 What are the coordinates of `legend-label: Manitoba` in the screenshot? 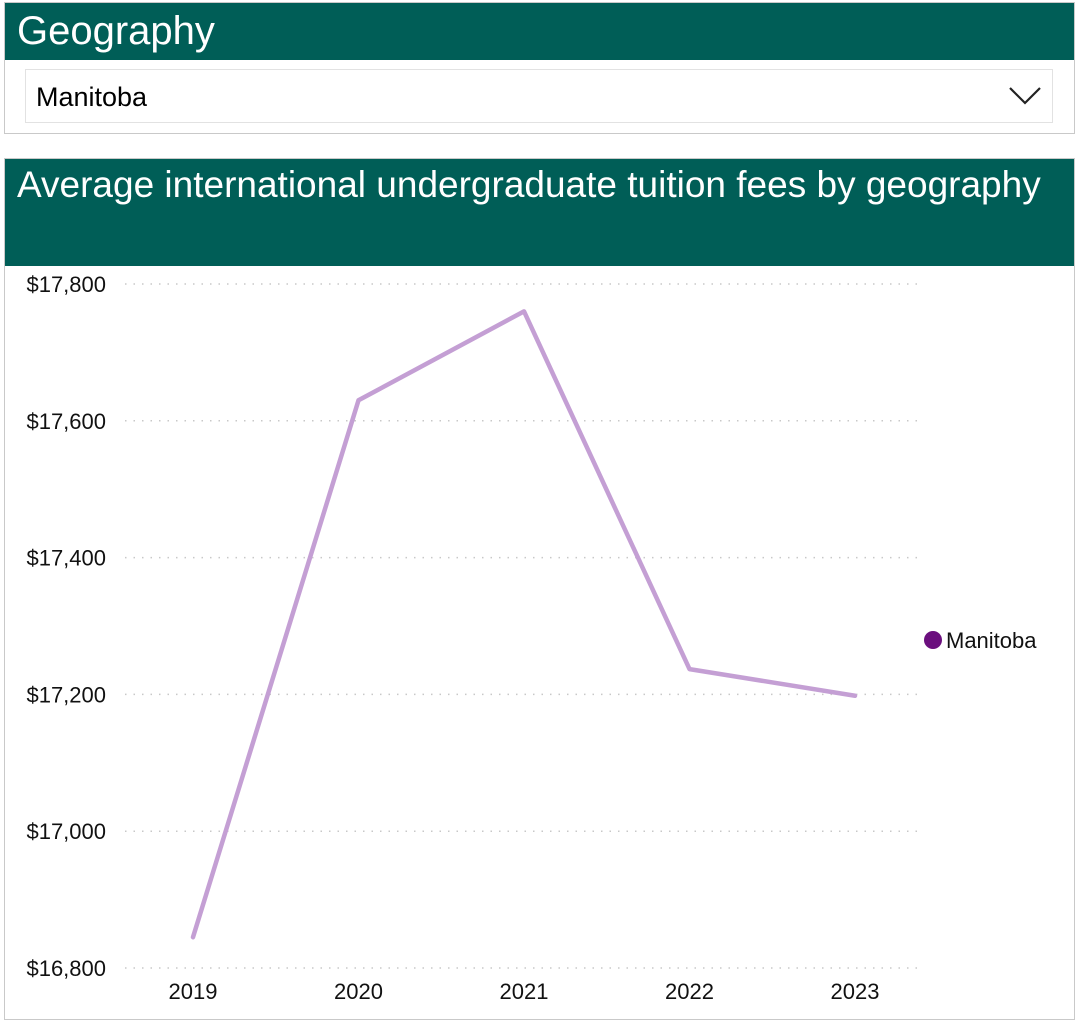 It's located at (991, 640).